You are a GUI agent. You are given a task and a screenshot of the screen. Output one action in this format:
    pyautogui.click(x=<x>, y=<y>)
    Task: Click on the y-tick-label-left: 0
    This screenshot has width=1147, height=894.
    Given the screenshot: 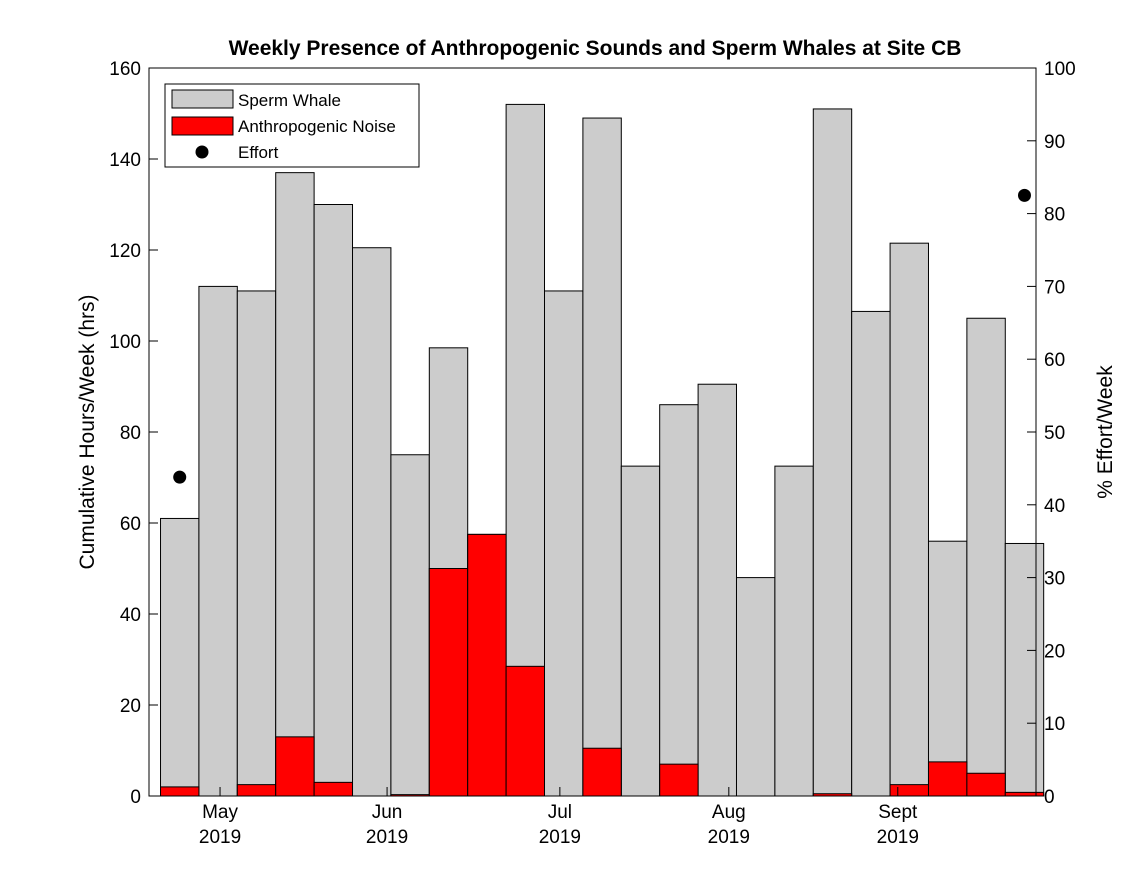 What is the action you would take?
    pyautogui.click(x=135, y=797)
    